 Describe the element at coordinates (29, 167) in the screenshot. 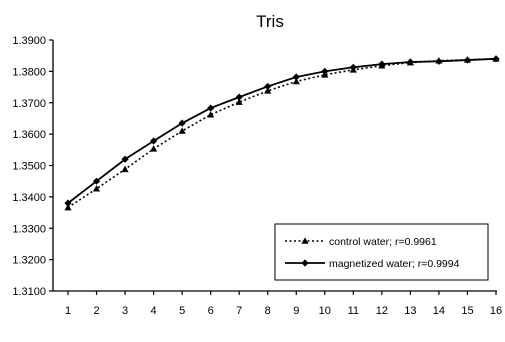

I see `y-tick-label: 1.3500` at that location.